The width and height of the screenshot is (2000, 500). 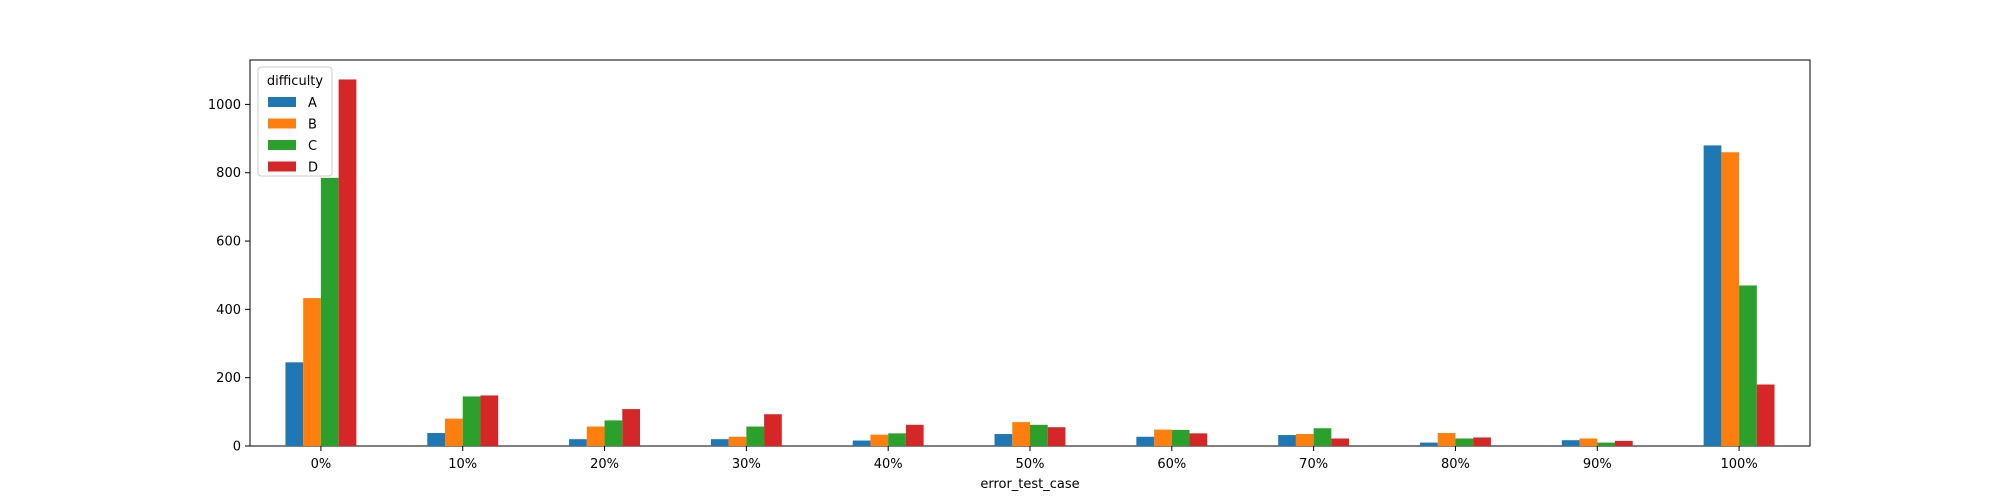 What do you see at coordinates (312, 125) in the screenshot?
I see `legend-label-B: B` at bounding box center [312, 125].